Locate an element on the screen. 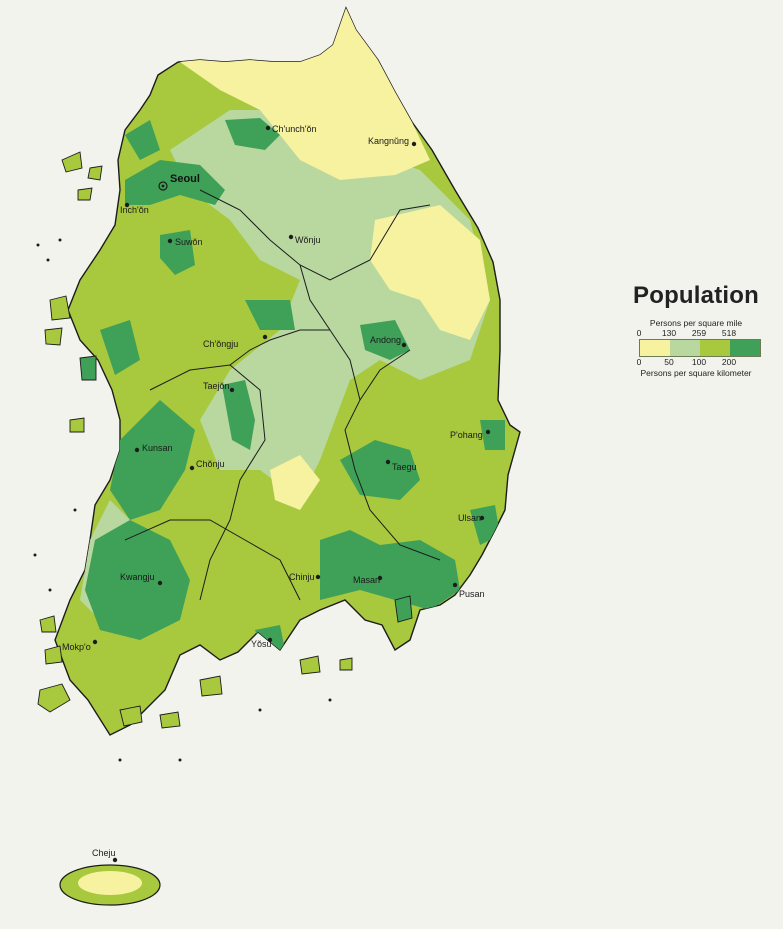 This screenshot has width=783, height=929. legend-swatches is located at coordinates (700, 348).